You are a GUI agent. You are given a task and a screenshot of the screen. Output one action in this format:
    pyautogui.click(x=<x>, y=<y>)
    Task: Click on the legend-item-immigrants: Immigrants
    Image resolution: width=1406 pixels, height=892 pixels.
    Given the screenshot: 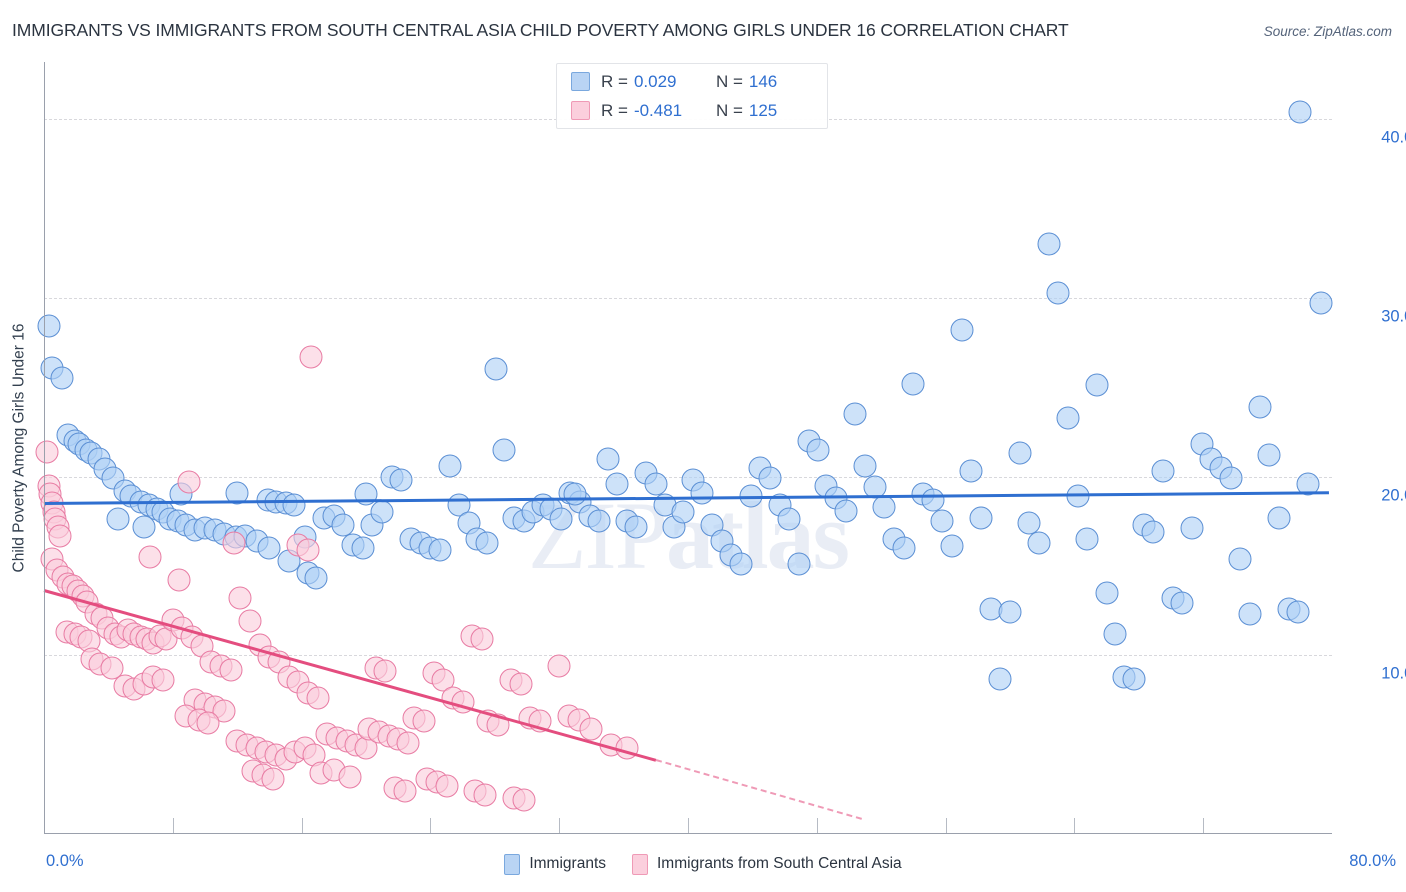 What is the action you would take?
    pyautogui.click(x=555, y=864)
    